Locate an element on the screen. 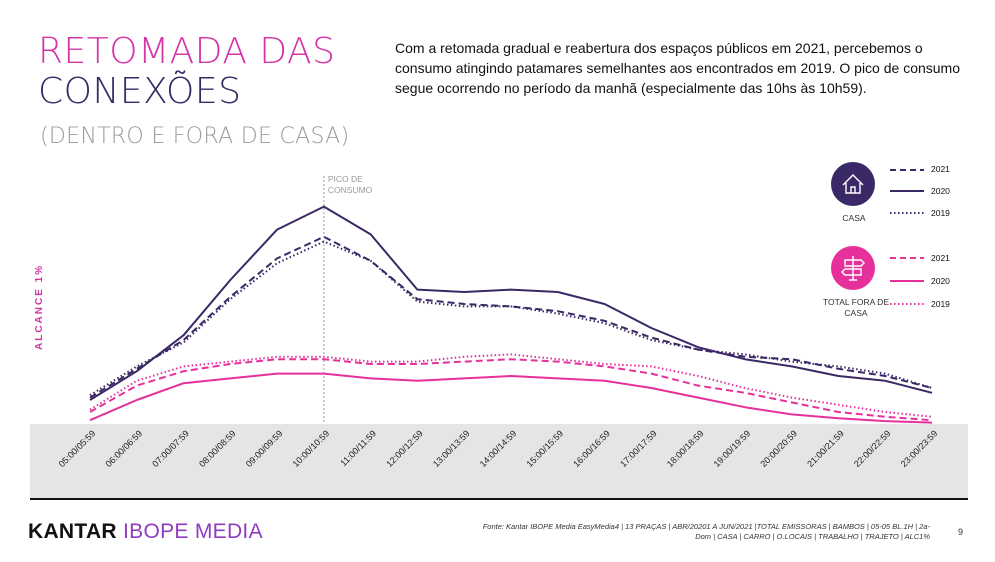 This screenshot has width=995, height=562. legend-fora-2021: 2021 is located at coordinates (940, 258).